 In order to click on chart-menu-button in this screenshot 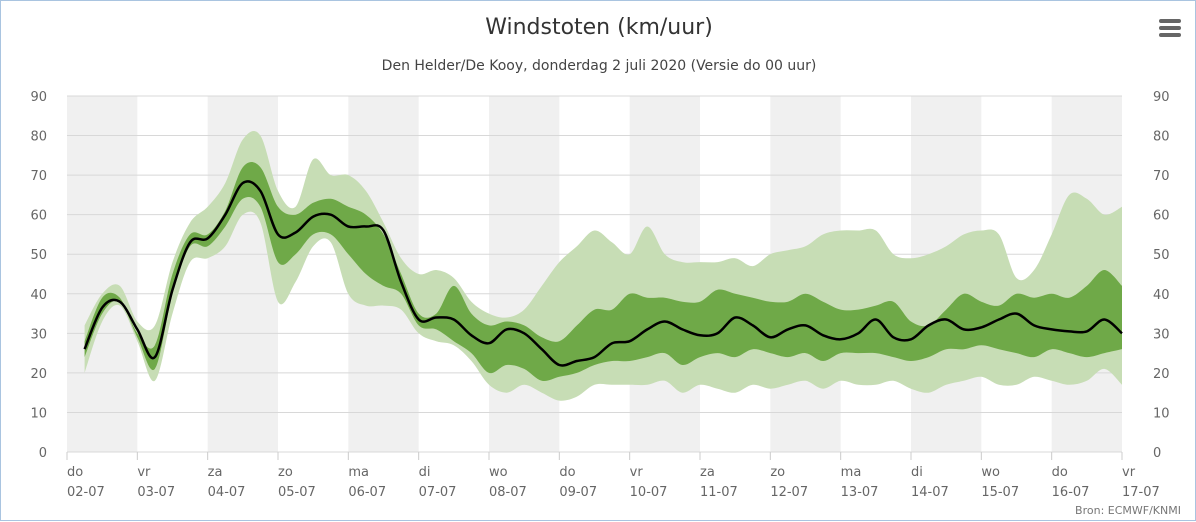, I will do `click(1170, 31)`.